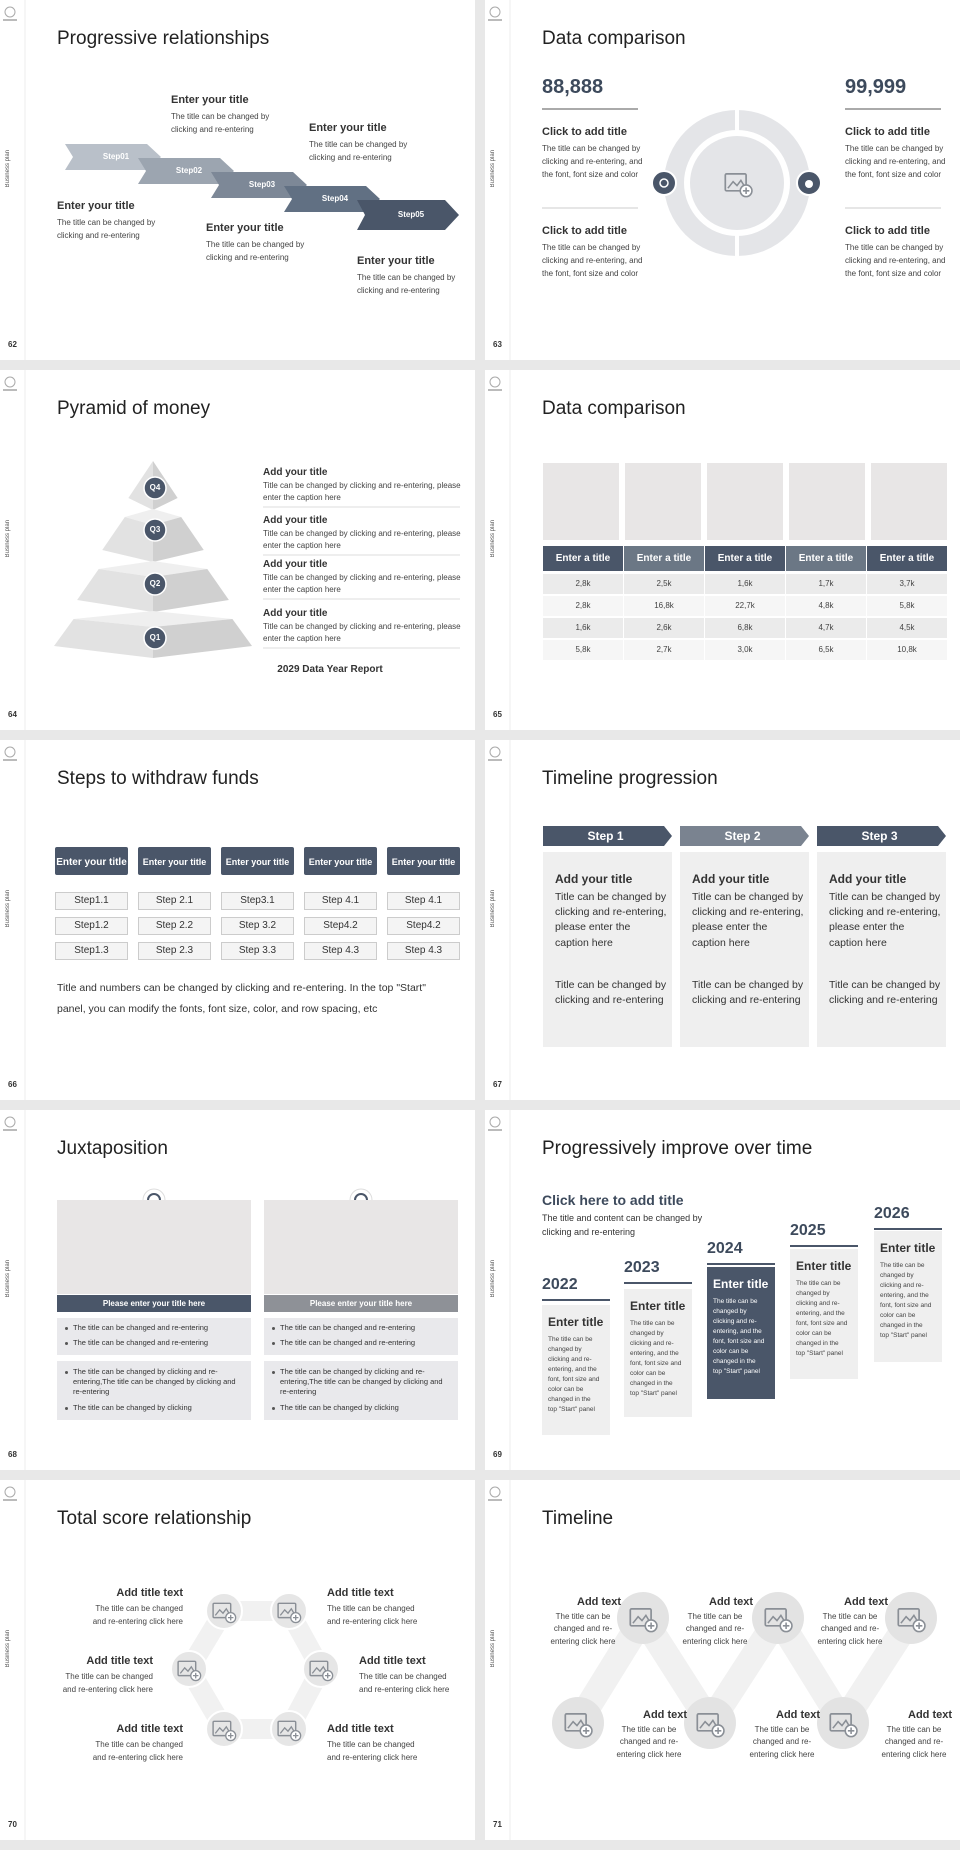 The image size is (960, 1850). What do you see at coordinates (826, 584) in the screenshot?
I see `table-cell: 1,7k` at bounding box center [826, 584].